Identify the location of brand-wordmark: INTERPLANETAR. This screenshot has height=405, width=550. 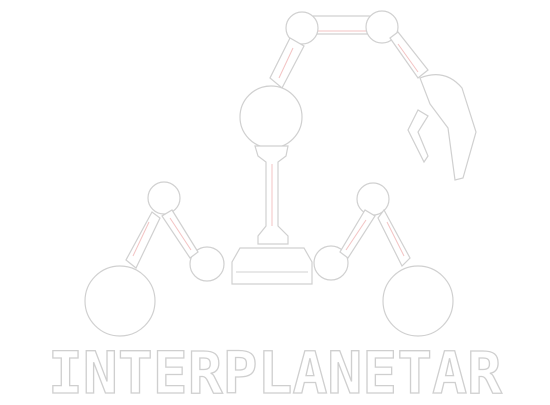
(274, 372).